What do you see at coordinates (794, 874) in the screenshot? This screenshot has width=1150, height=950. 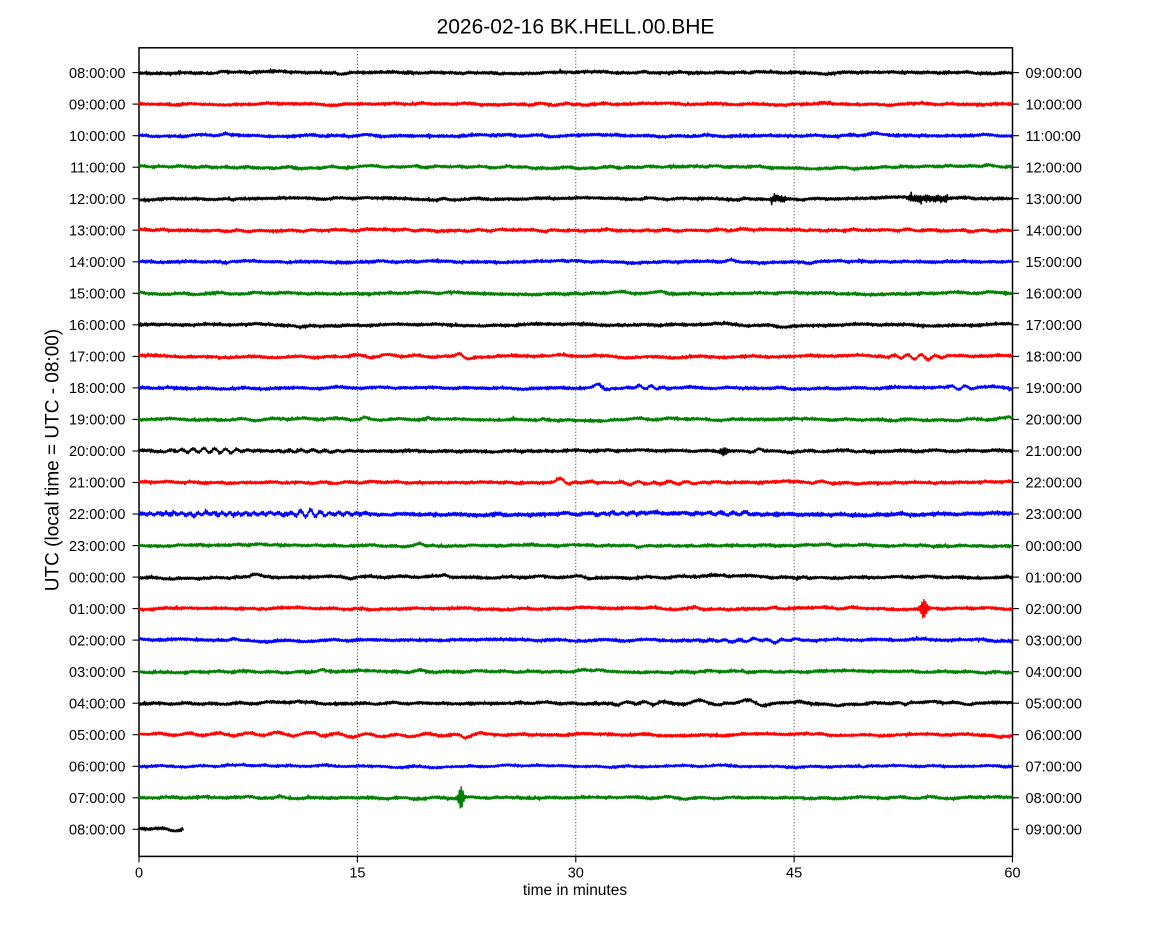 I see `svg-text: 45` at bounding box center [794, 874].